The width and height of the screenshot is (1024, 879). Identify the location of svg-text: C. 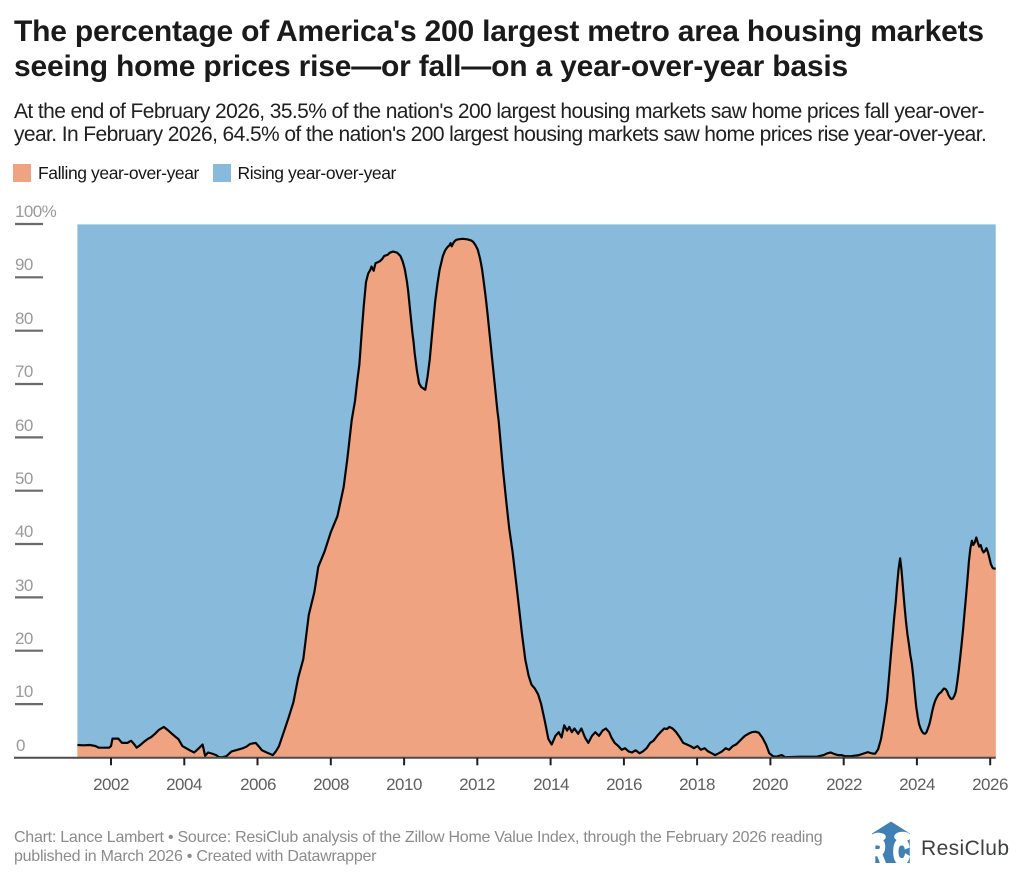
(901, 850).